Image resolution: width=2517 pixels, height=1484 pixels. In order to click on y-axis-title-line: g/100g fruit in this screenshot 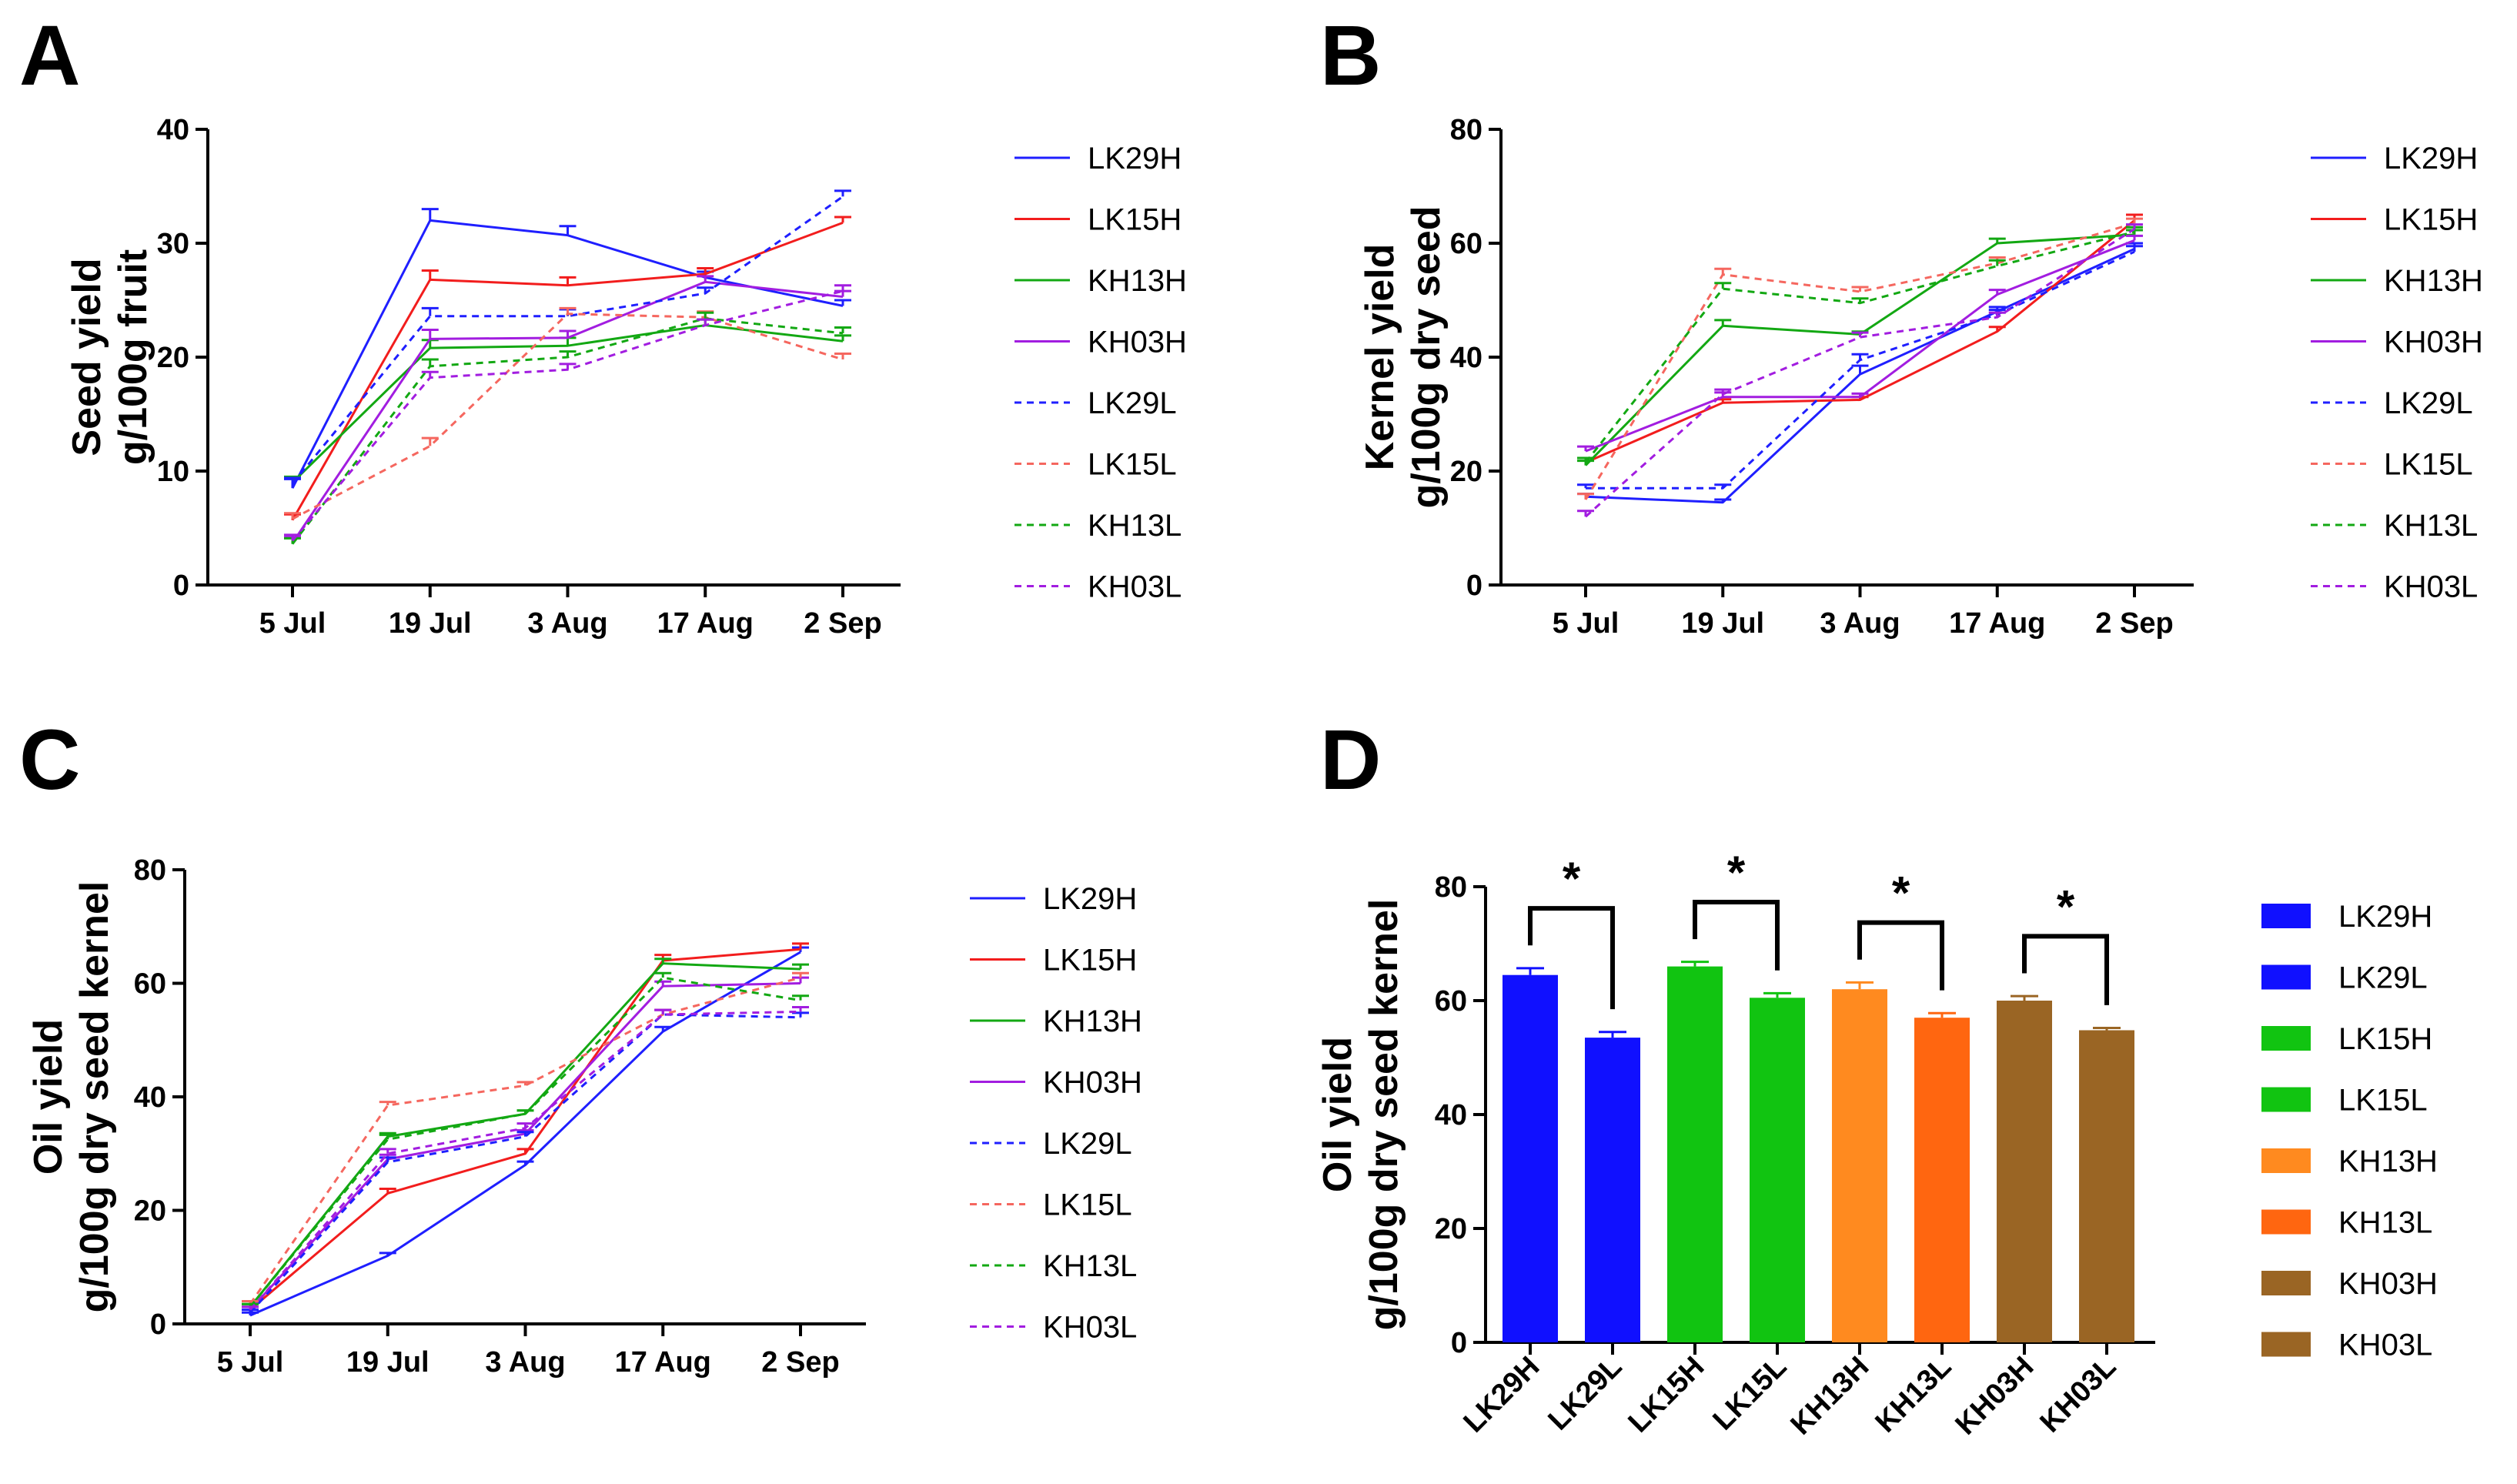, I will do `click(133, 357)`.